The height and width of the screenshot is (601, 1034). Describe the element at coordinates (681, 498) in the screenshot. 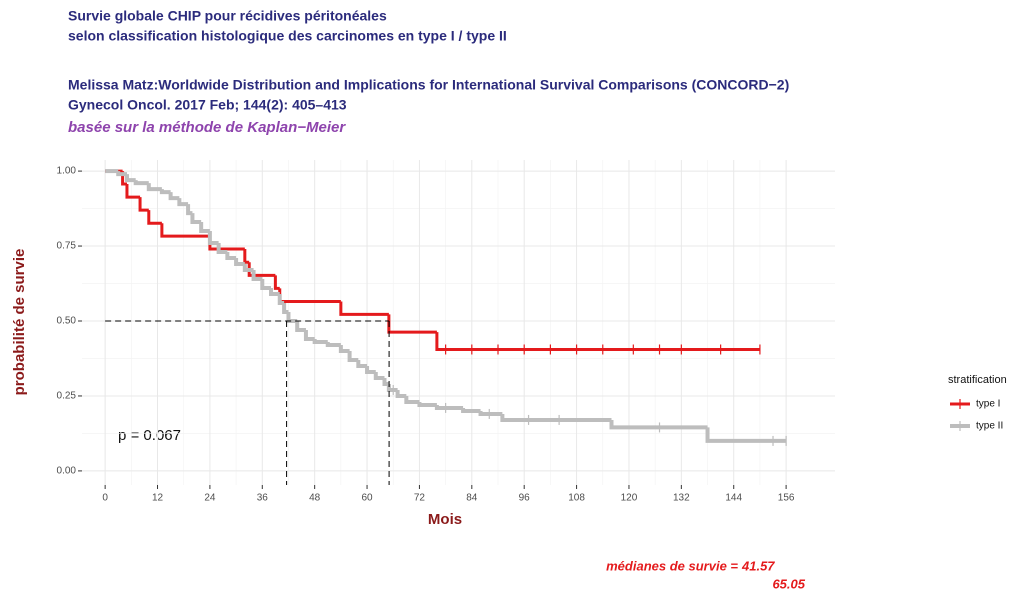

I see `x-tick-label: 132` at that location.